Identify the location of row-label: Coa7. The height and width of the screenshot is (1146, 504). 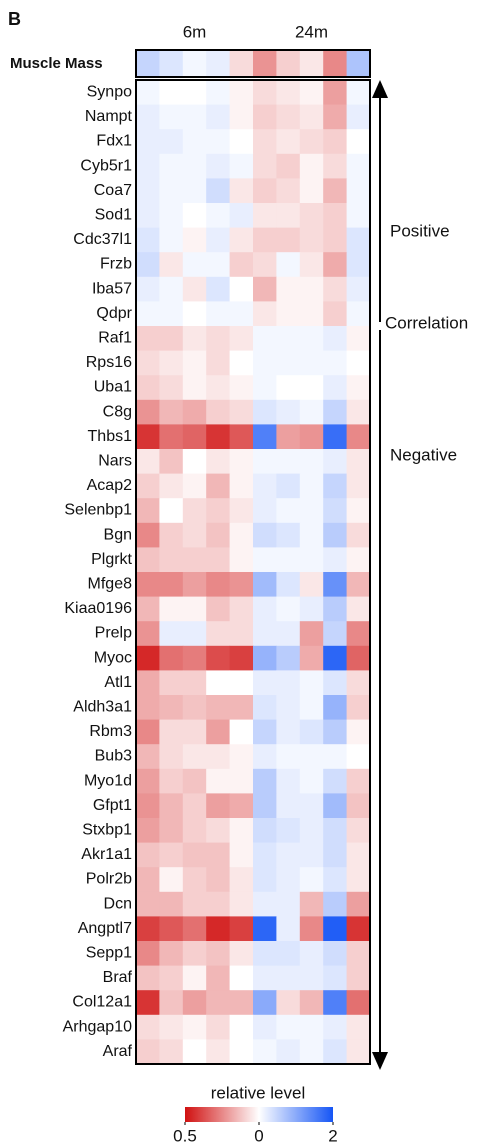
(113, 190).